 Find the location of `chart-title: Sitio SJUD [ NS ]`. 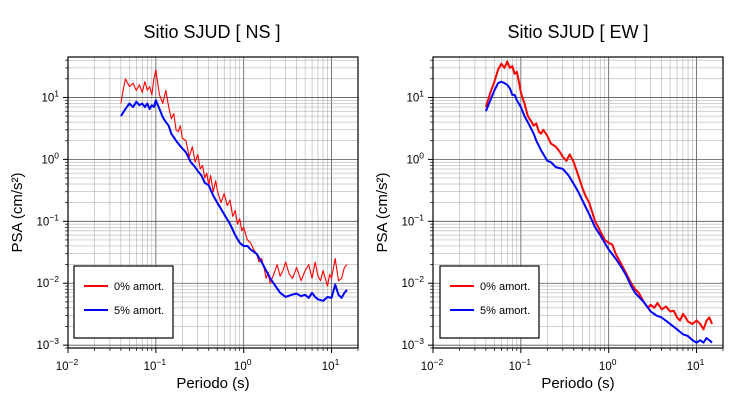

chart-title: Sitio SJUD [ NS ] is located at coordinates (211, 32).